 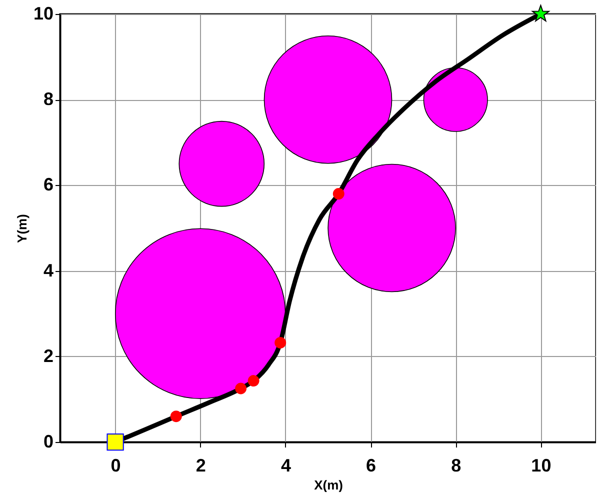 What do you see at coordinates (456, 466) in the screenshot?
I see `x-tick-label: 8` at bounding box center [456, 466].